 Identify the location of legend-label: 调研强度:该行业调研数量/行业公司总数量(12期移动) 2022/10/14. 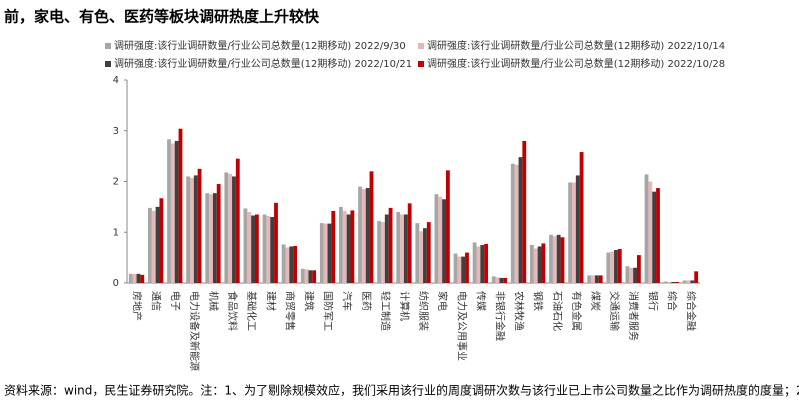
(576, 45).